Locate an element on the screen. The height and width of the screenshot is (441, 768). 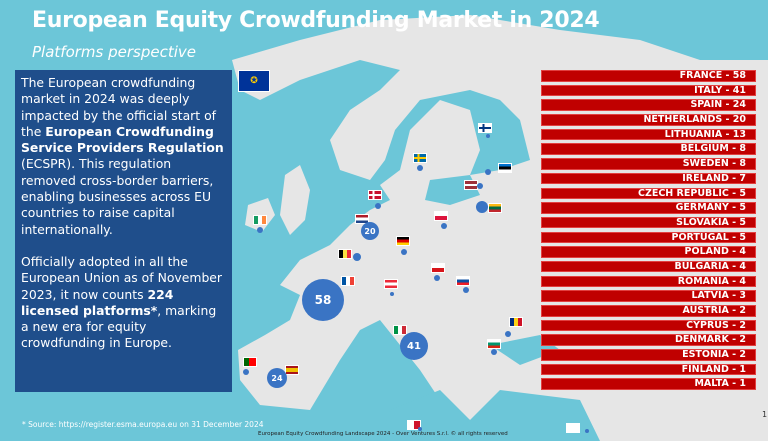
bubble-finland is located at coordinates (488, 136).